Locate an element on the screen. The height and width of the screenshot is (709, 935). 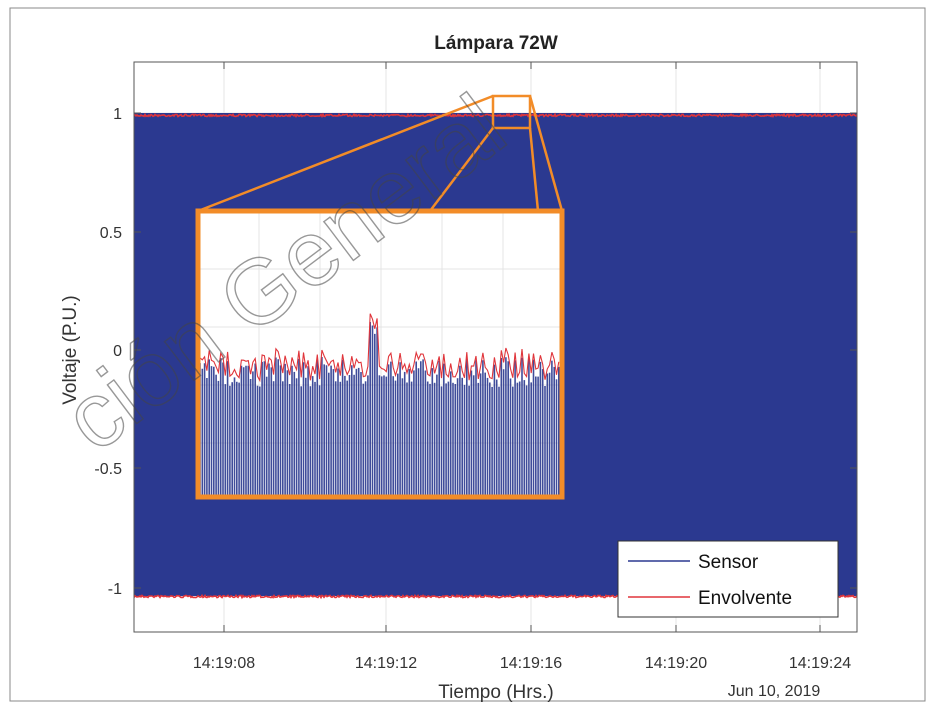
chart-title: Lámpara 72W is located at coordinates (496, 43).